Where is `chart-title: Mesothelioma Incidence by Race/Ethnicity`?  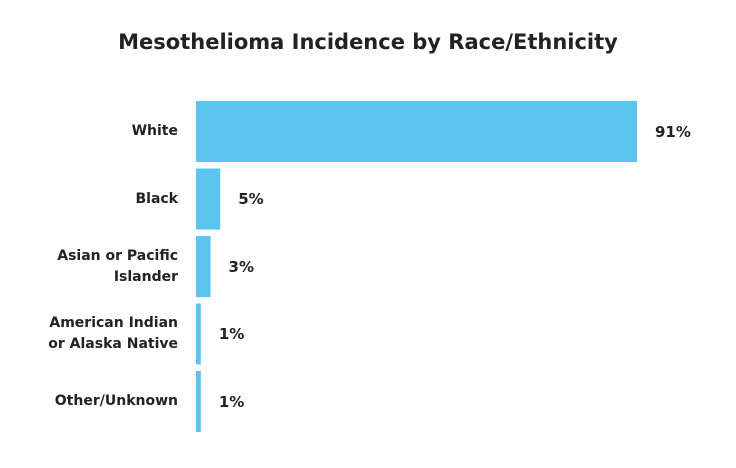
chart-title: Mesothelioma Incidence by Race/Ethnicity is located at coordinates (368, 42).